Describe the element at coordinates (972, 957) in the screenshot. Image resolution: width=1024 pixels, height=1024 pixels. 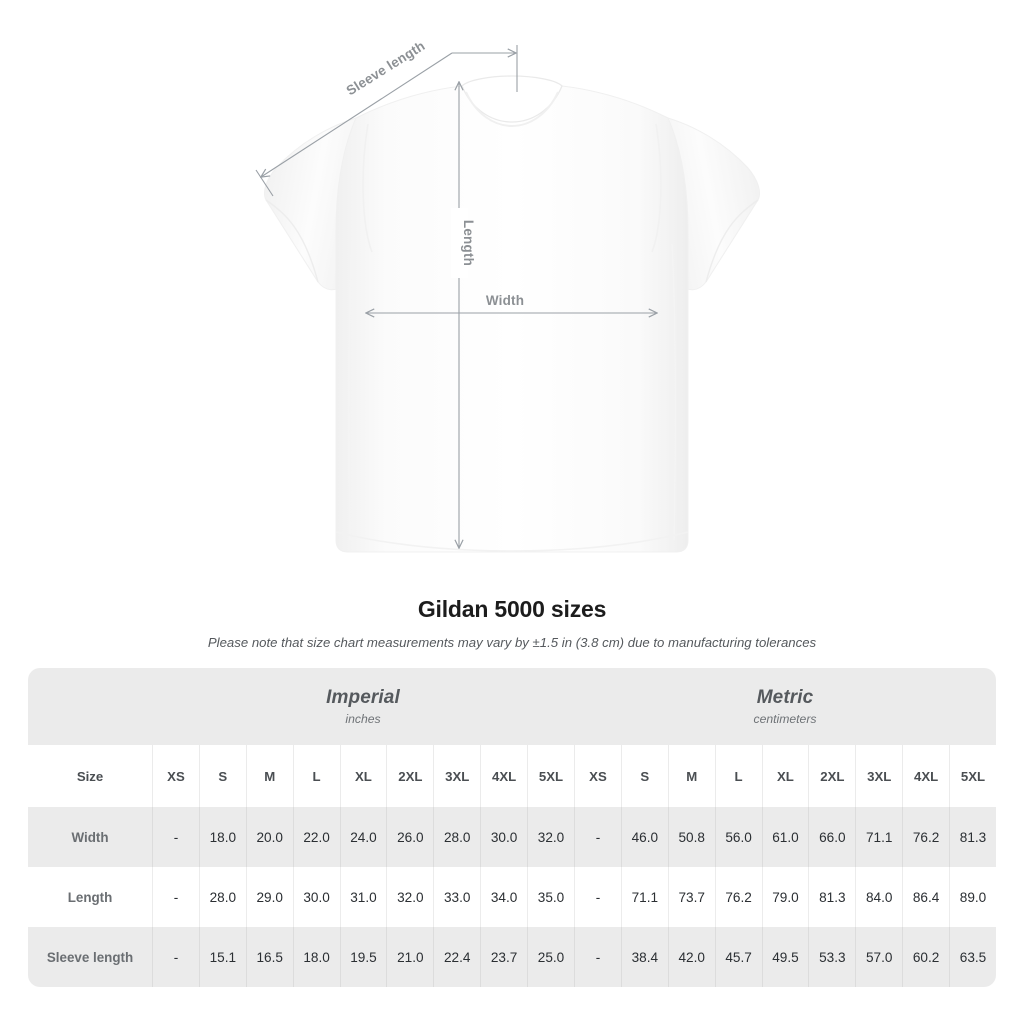
I see `measurement-value: 63.5` at that location.